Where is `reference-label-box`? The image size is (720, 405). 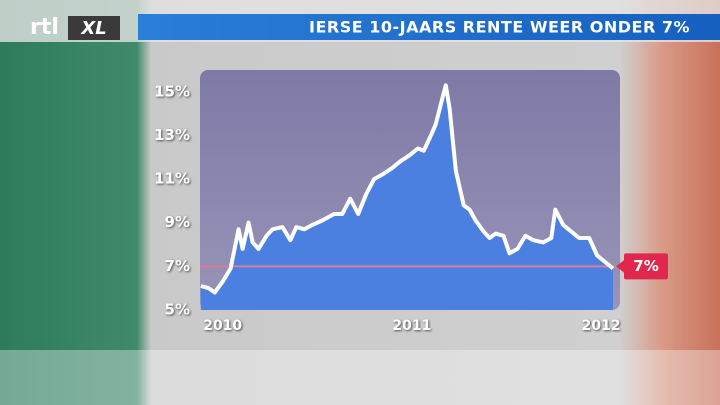 reference-label-box is located at coordinates (646, 266).